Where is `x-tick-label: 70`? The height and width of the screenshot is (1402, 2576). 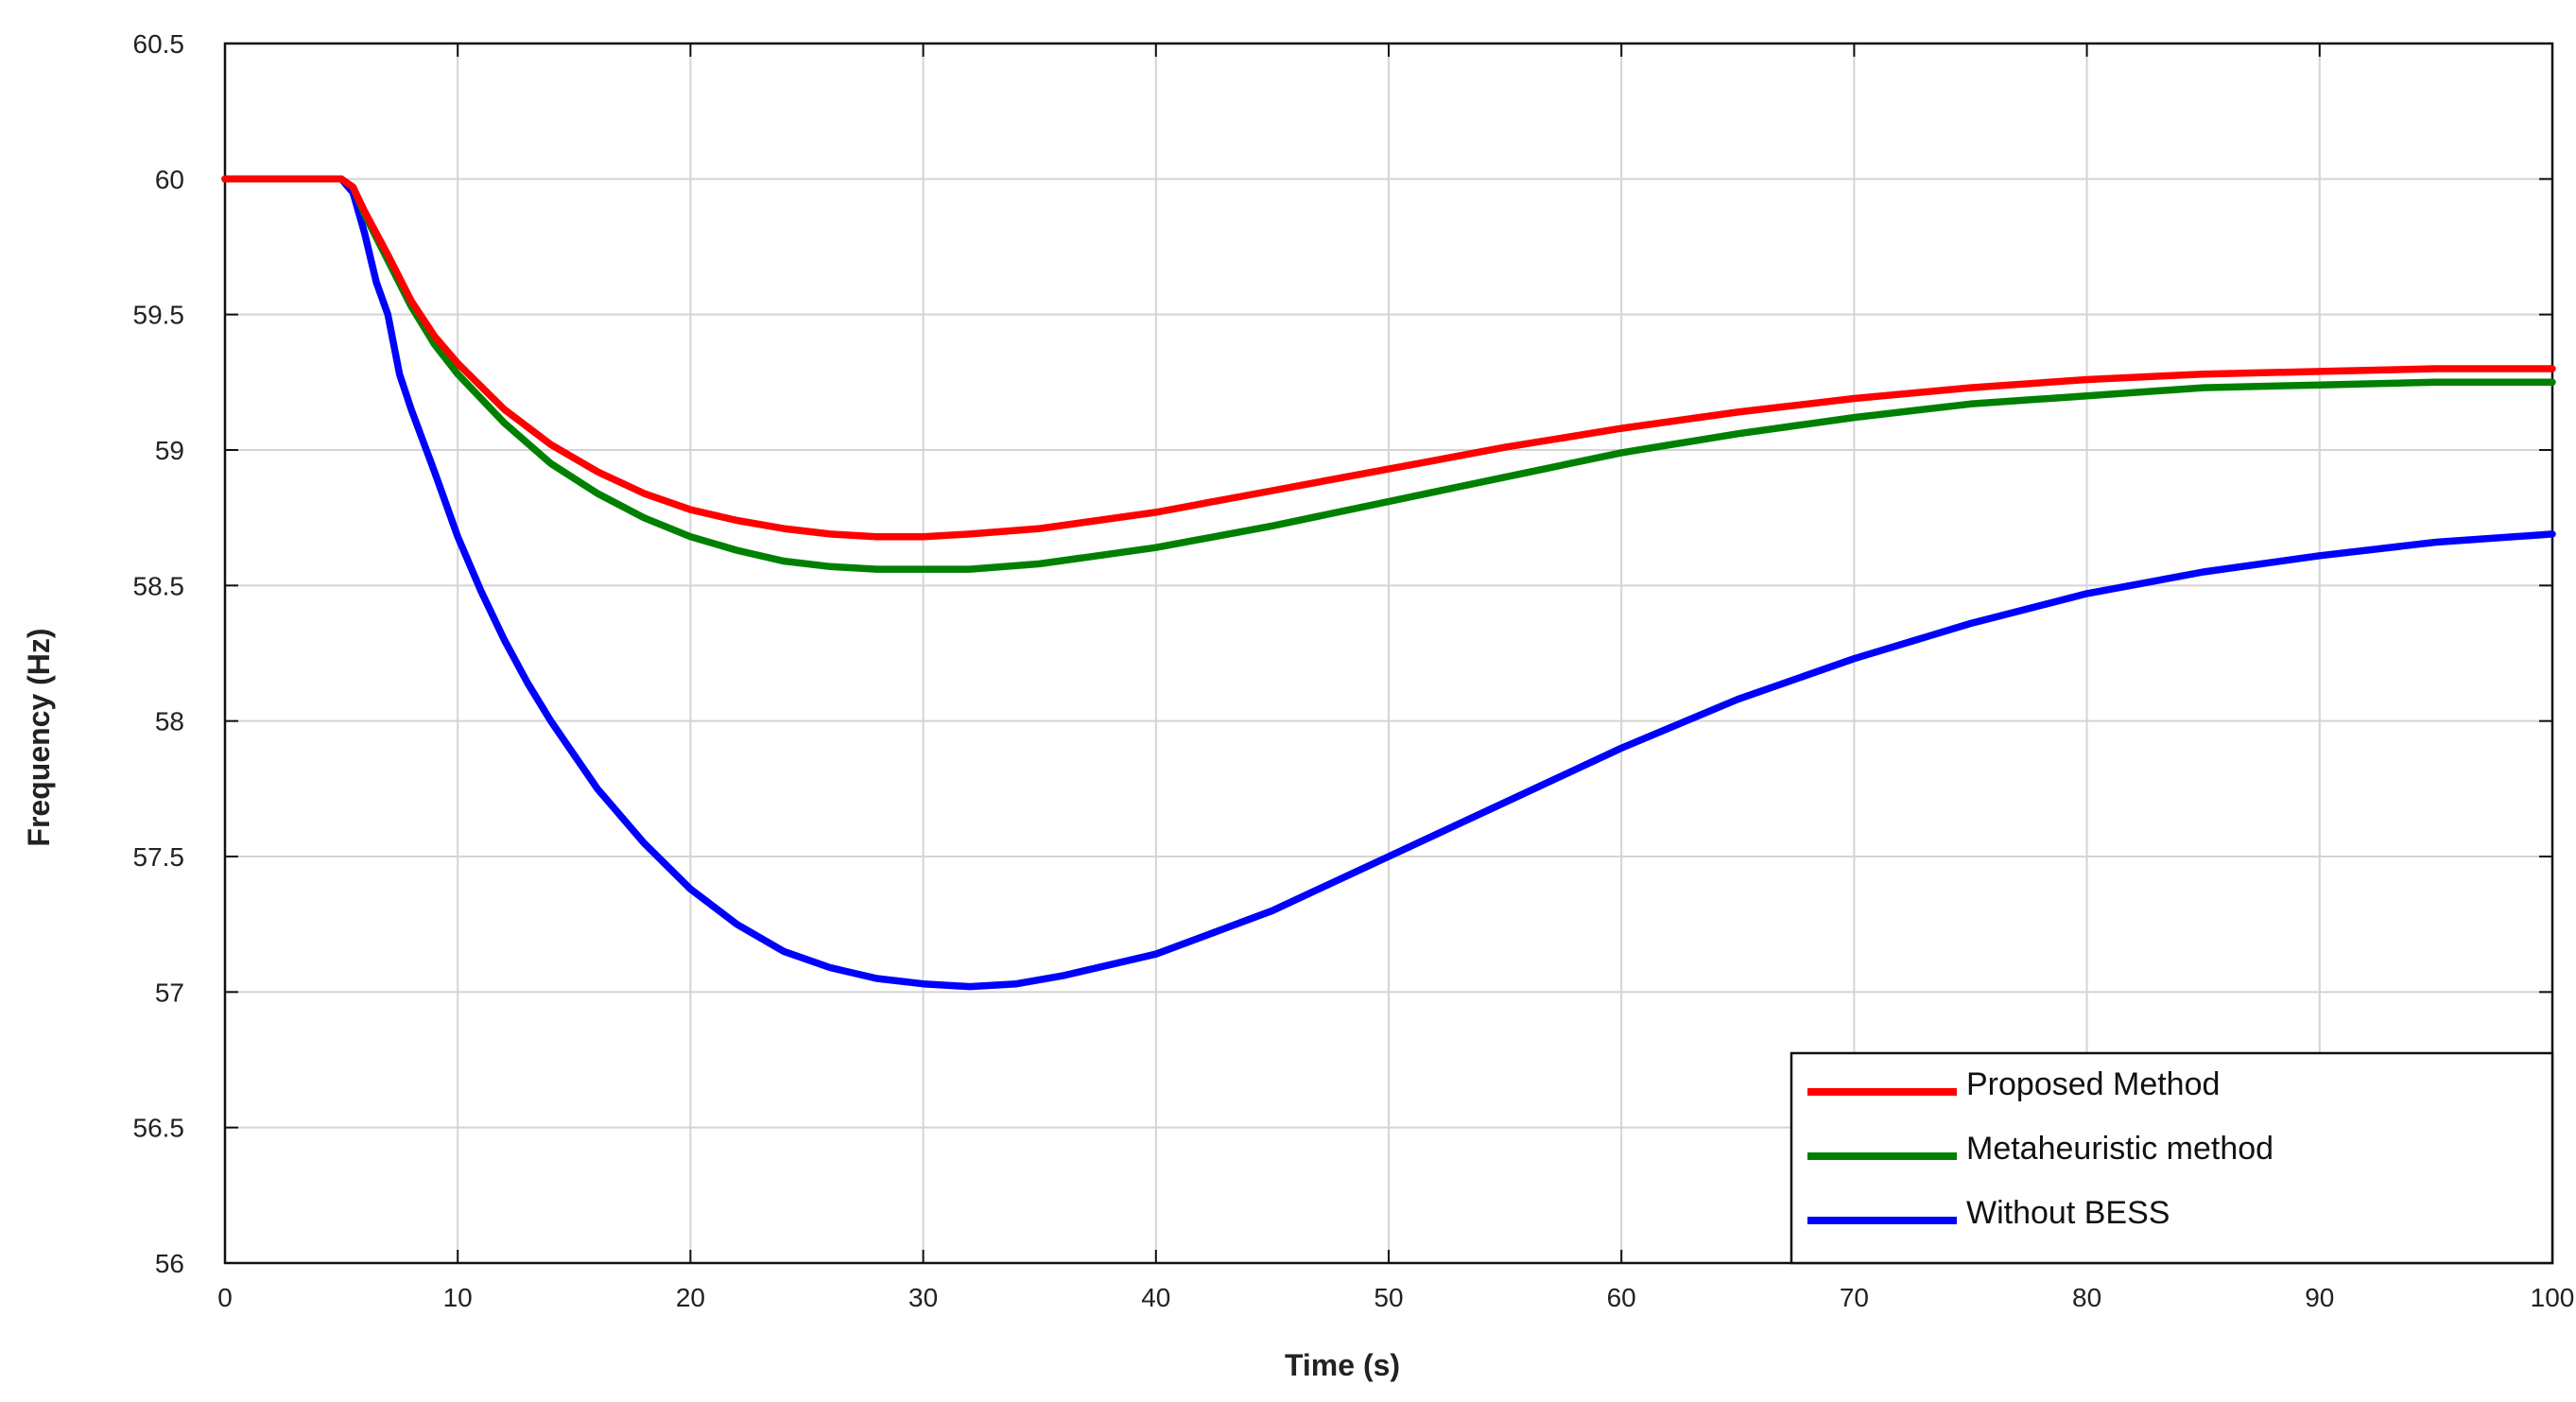 x-tick-label: 70 is located at coordinates (1854, 1297).